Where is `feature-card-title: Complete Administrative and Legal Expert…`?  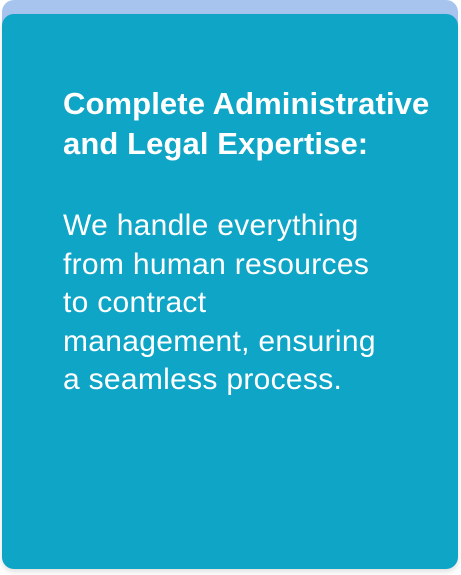
feature-card-title: Complete Administrative and Legal Expert… is located at coordinates (246, 123).